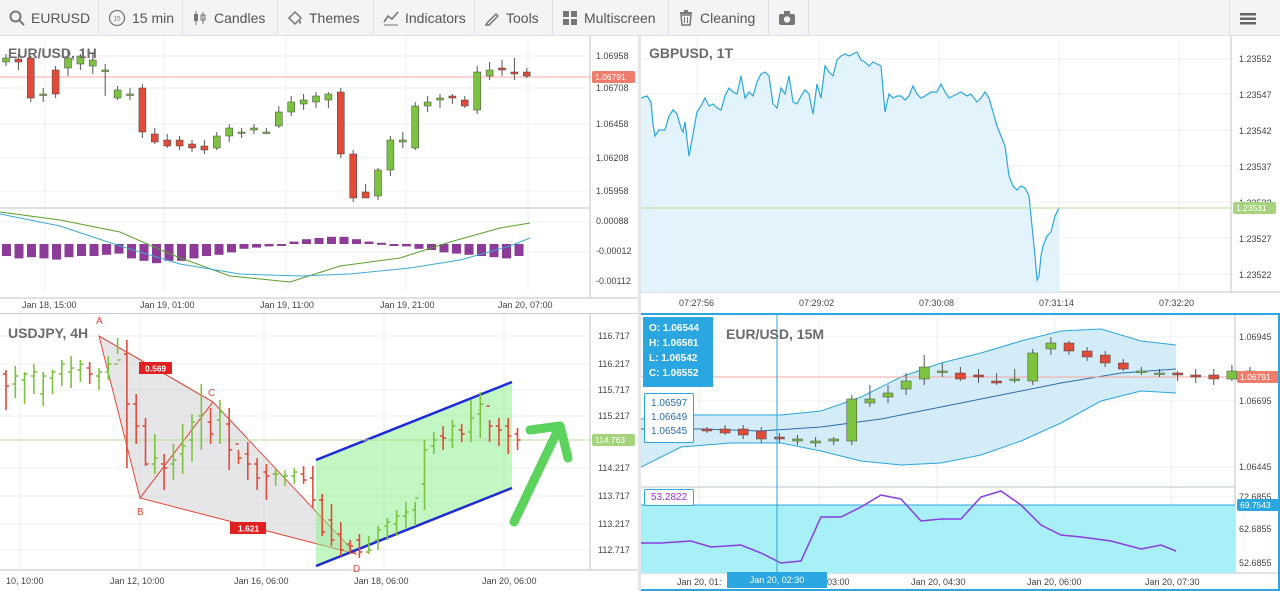 The width and height of the screenshot is (1280, 591). I want to click on crosshair-time-label: Jan 20, 02:30, so click(777, 580).